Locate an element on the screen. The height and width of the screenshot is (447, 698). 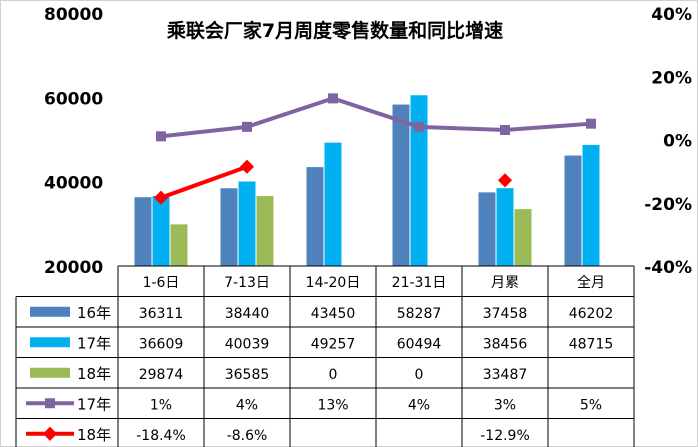
data-label: 1% is located at coordinates (161, 405).